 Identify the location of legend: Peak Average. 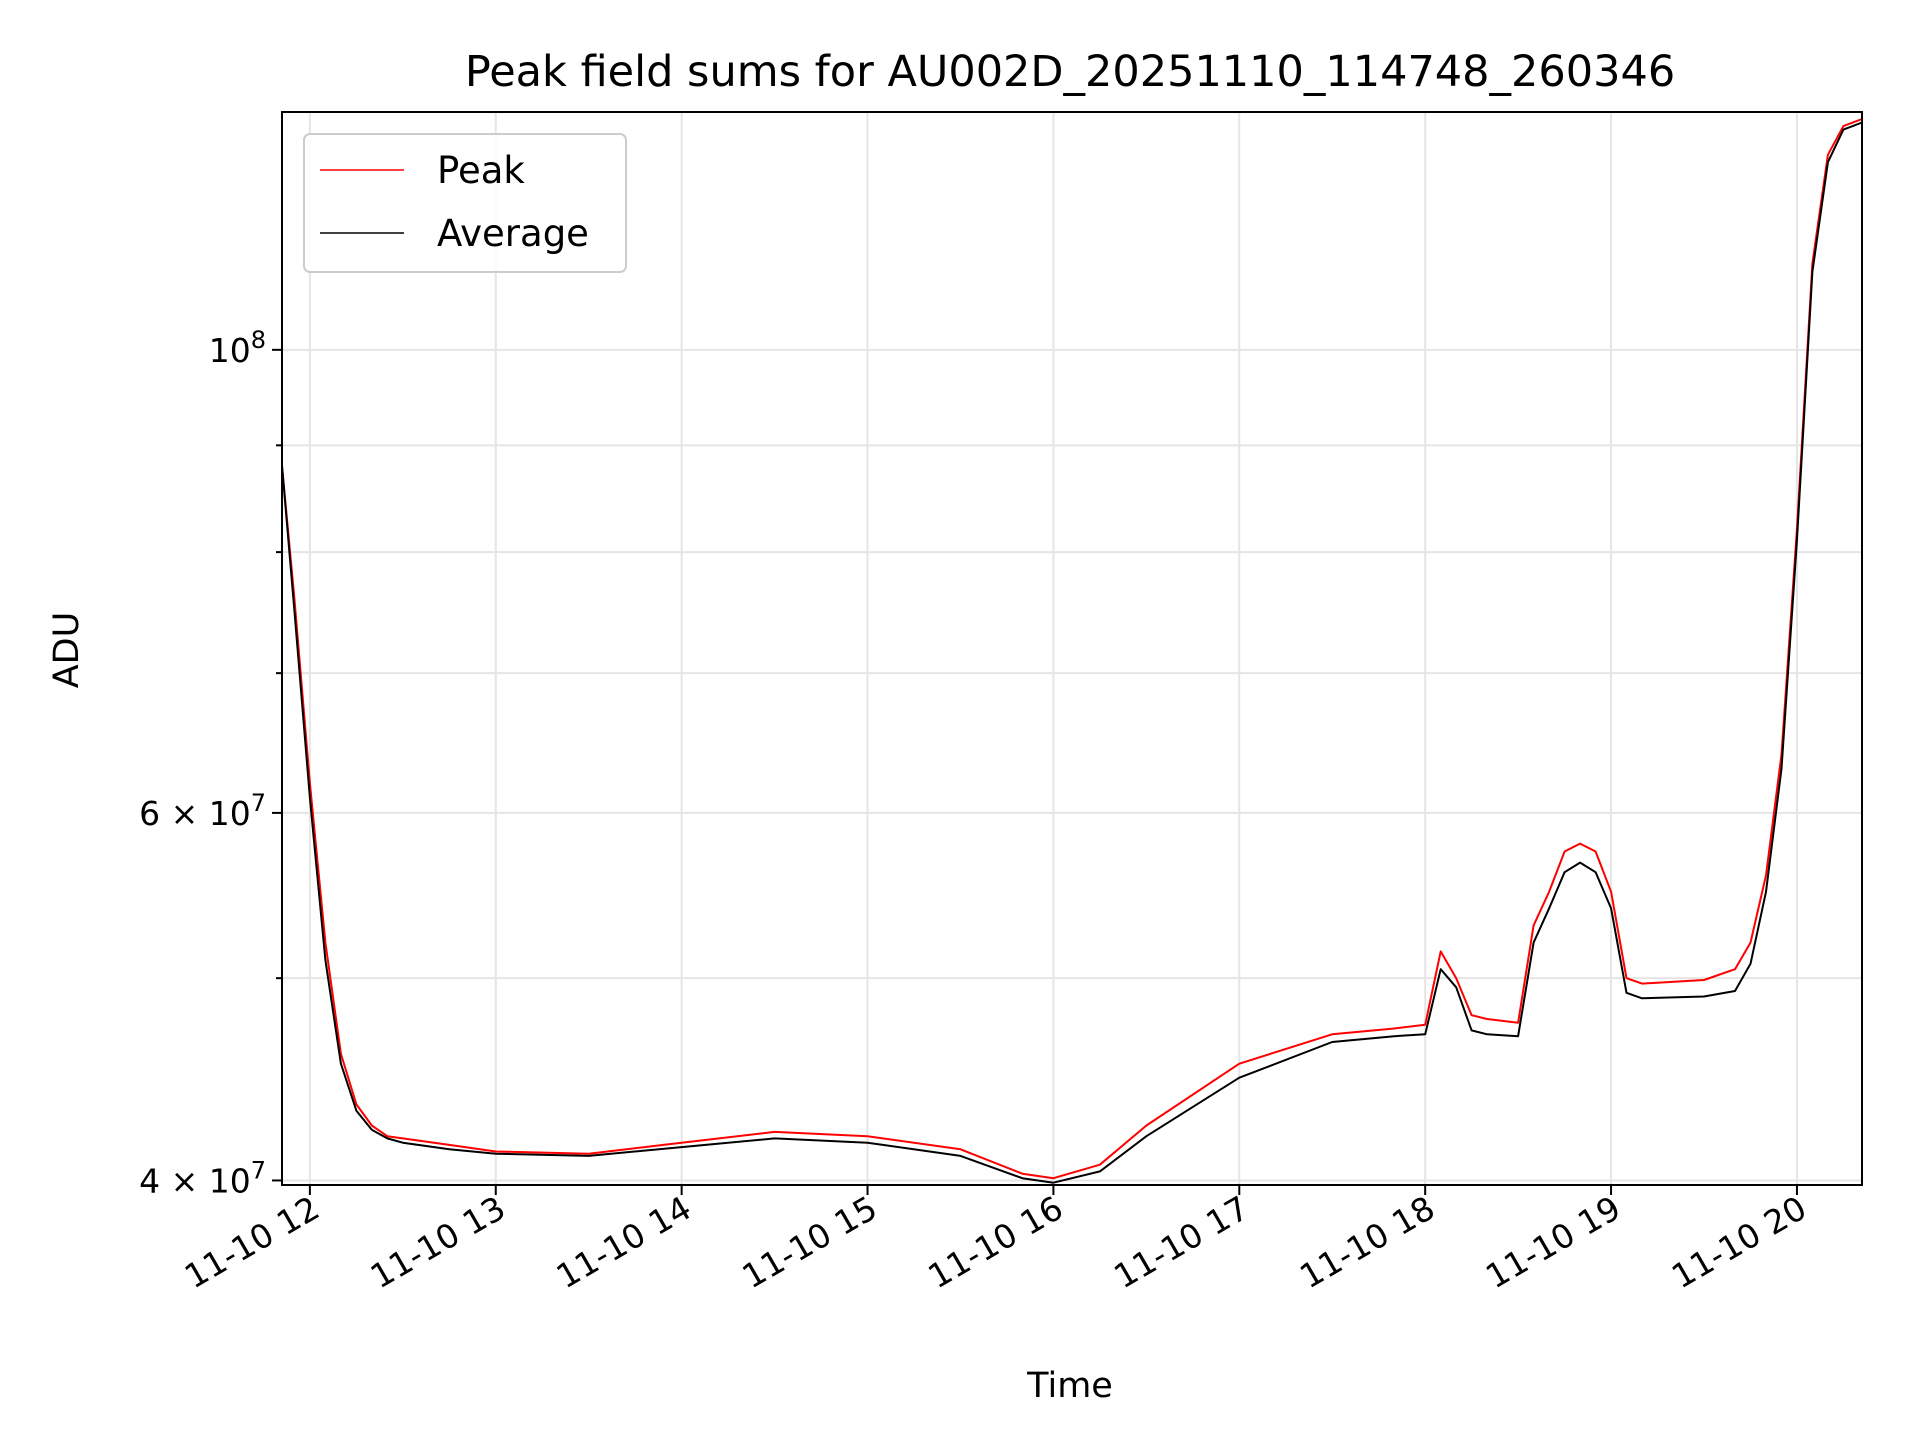
(465, 203).